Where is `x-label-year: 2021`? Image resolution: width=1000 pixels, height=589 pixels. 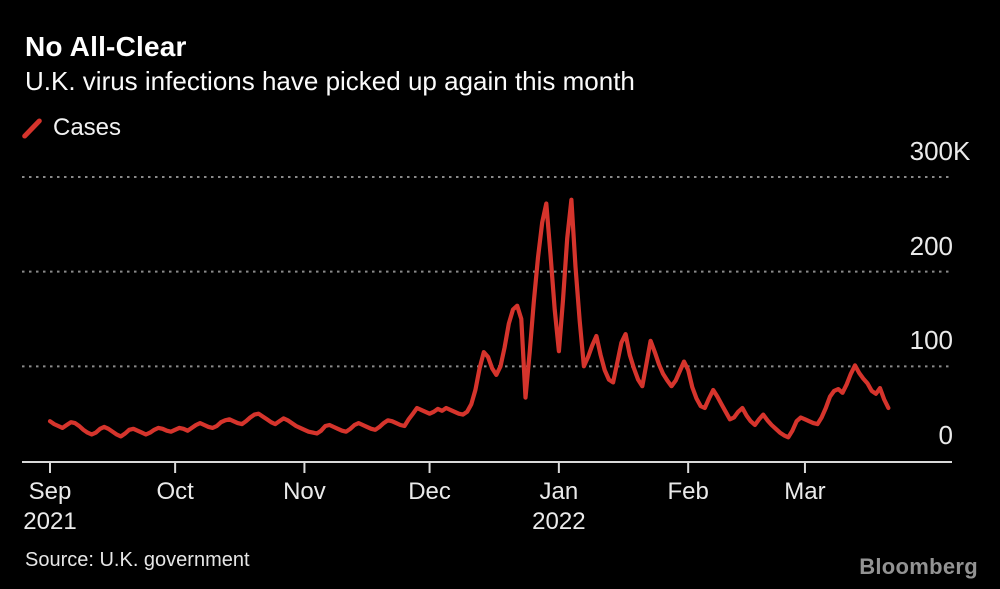
x-label-year: 2021 is located at coordinates (50, 521).